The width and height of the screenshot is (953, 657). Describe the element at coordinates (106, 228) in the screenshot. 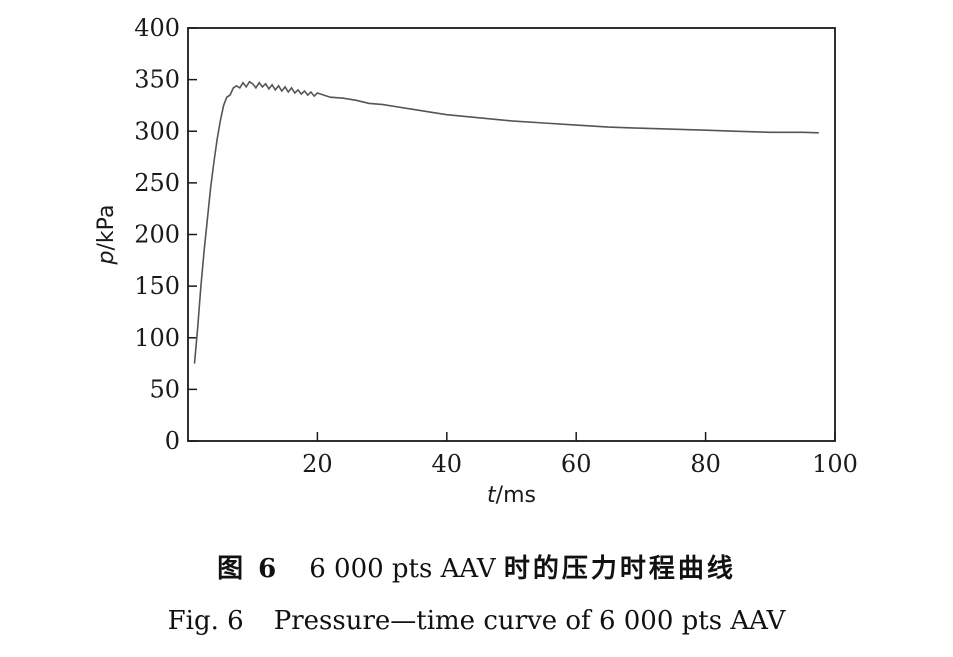

I see `y-axis-unit: /kPa` at that location.